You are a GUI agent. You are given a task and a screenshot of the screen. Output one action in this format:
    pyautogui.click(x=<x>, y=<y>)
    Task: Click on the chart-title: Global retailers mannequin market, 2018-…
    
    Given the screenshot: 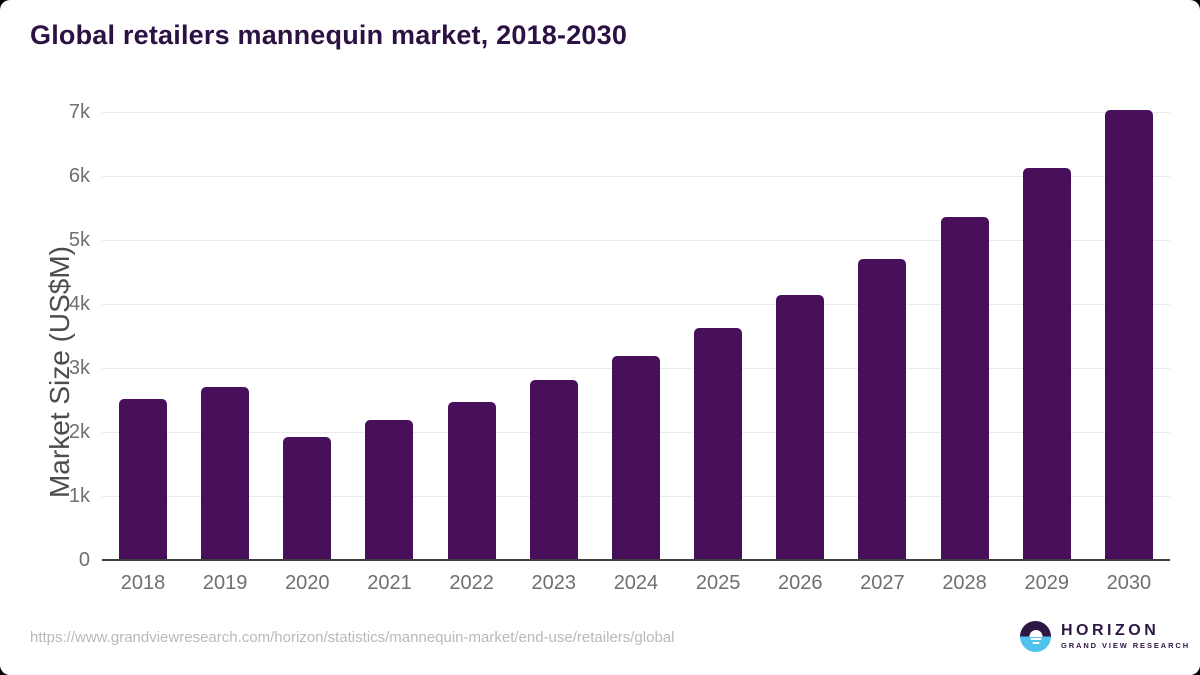 What is the action you would take?
    pyautogui.click(x=329, y=35)
    